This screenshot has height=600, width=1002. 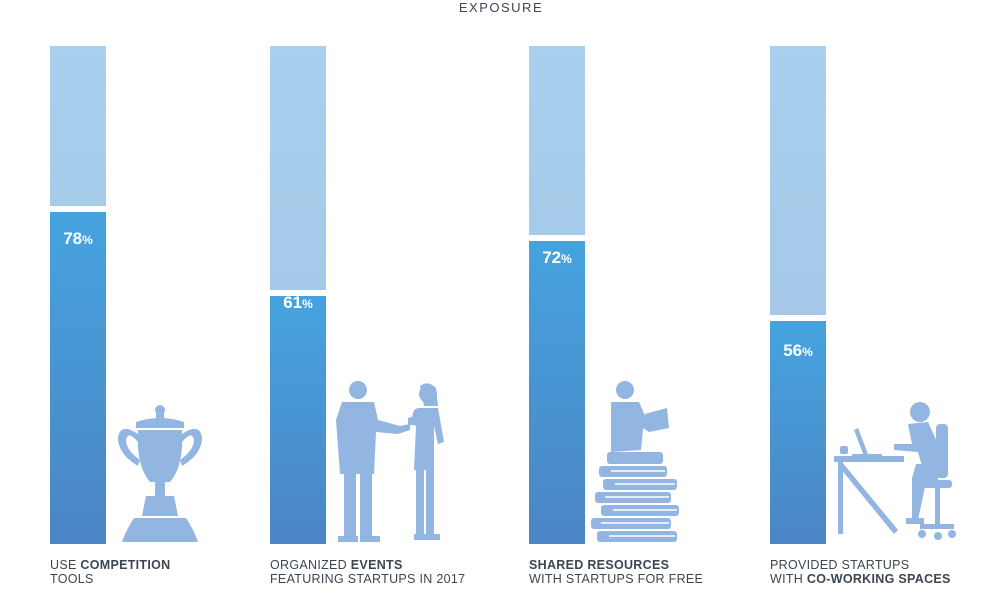 What do you see at coordinates (840, 565) in the screenshot?
I see `category-label-line1: PROVIDED STARTUPS` at bounding box center [840, 565].